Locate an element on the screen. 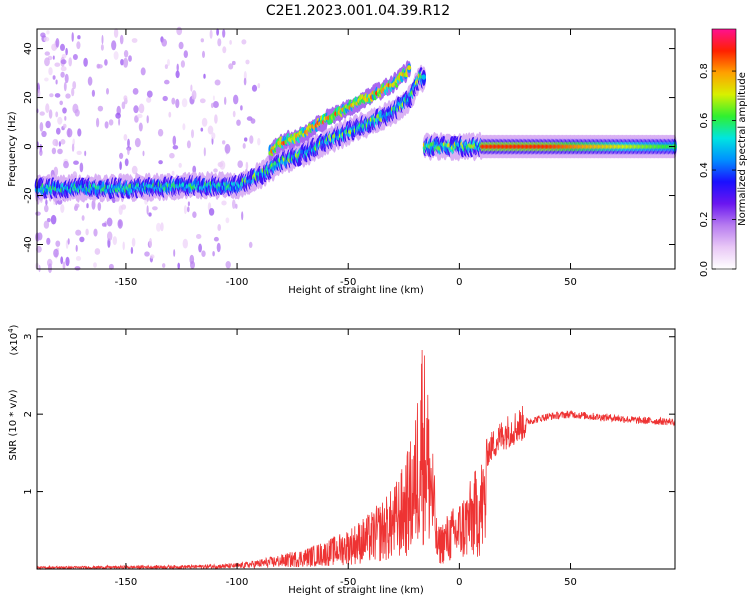 This screenshot has height=600, width=750. figure-title: C2E1.2023.001.04.39.R12 is located at coordinates (358, 11).